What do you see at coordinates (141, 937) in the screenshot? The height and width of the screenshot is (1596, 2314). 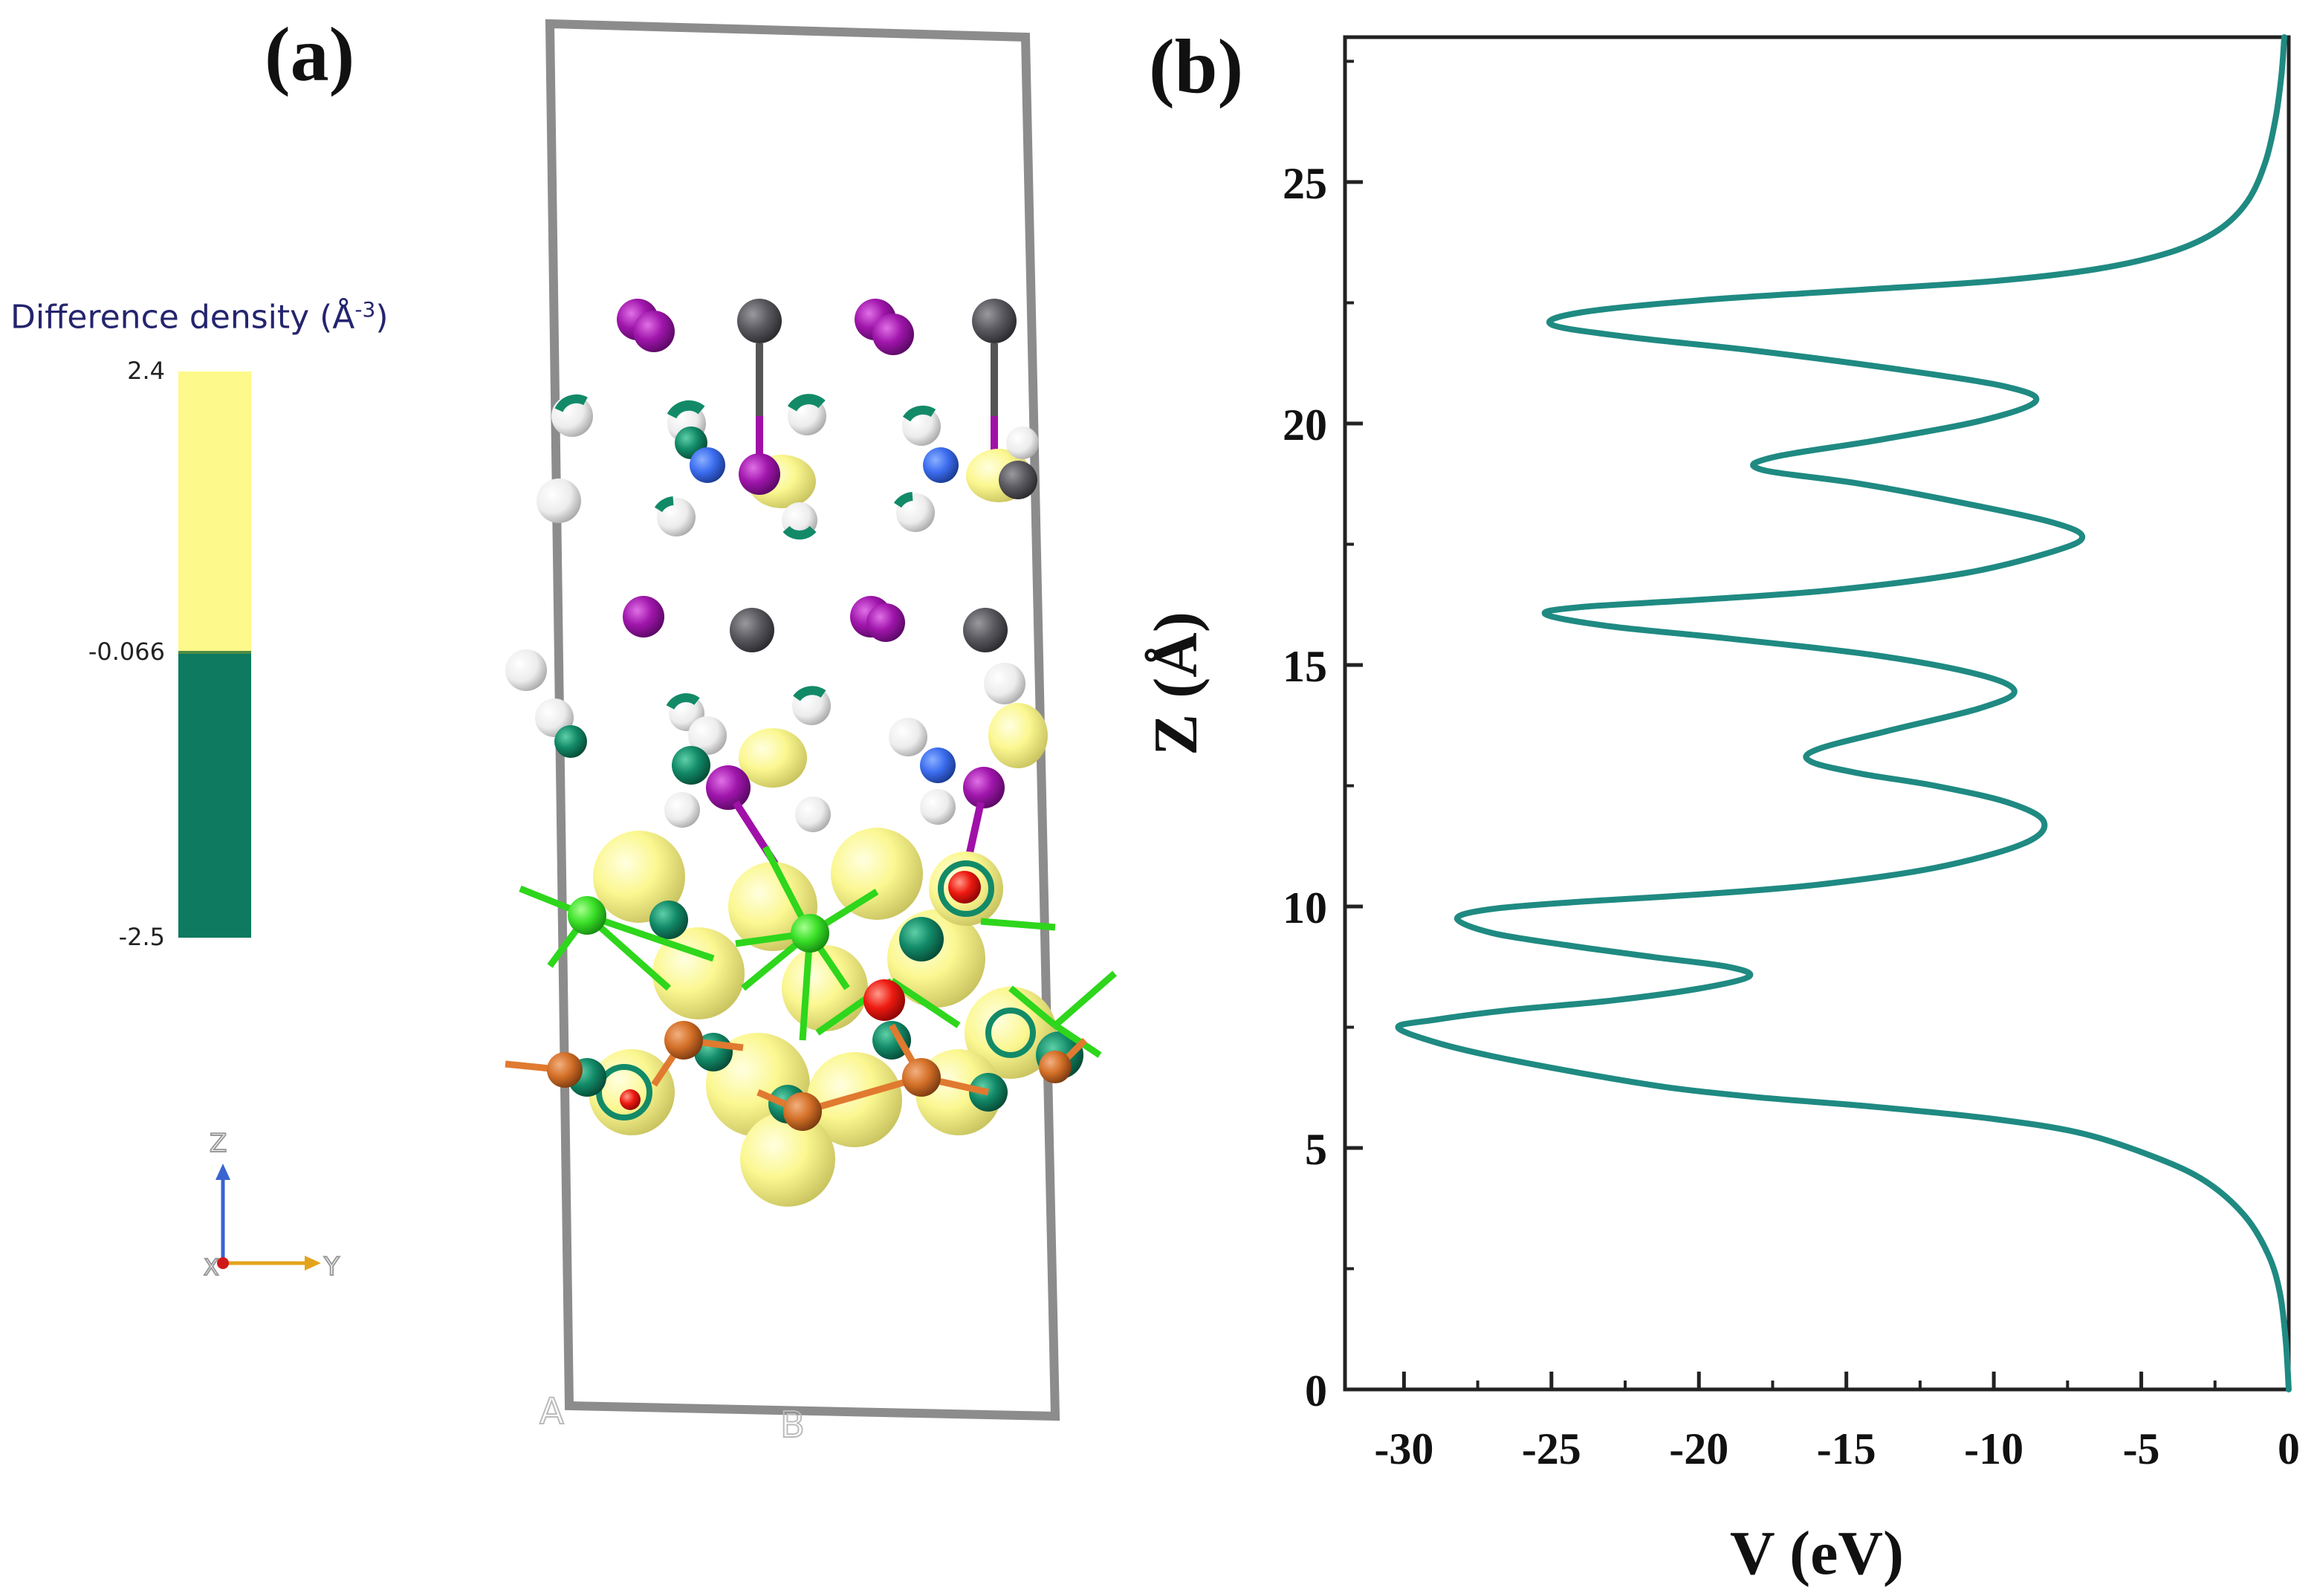 I see `colorbar-tick-min: -2.5` at bounding box center [141, 937].